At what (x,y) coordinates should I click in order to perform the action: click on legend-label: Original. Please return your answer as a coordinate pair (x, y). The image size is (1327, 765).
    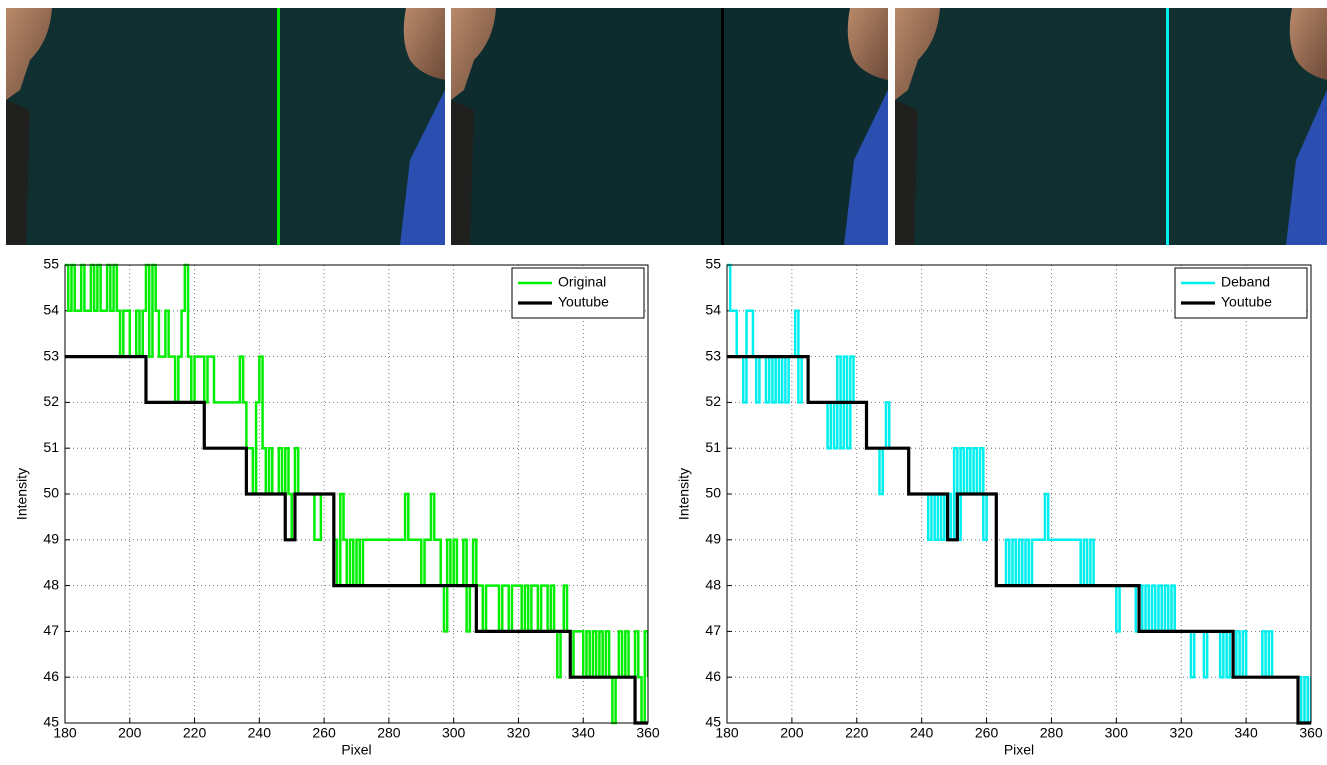
    Looking at the image, I should click on (582, 282).